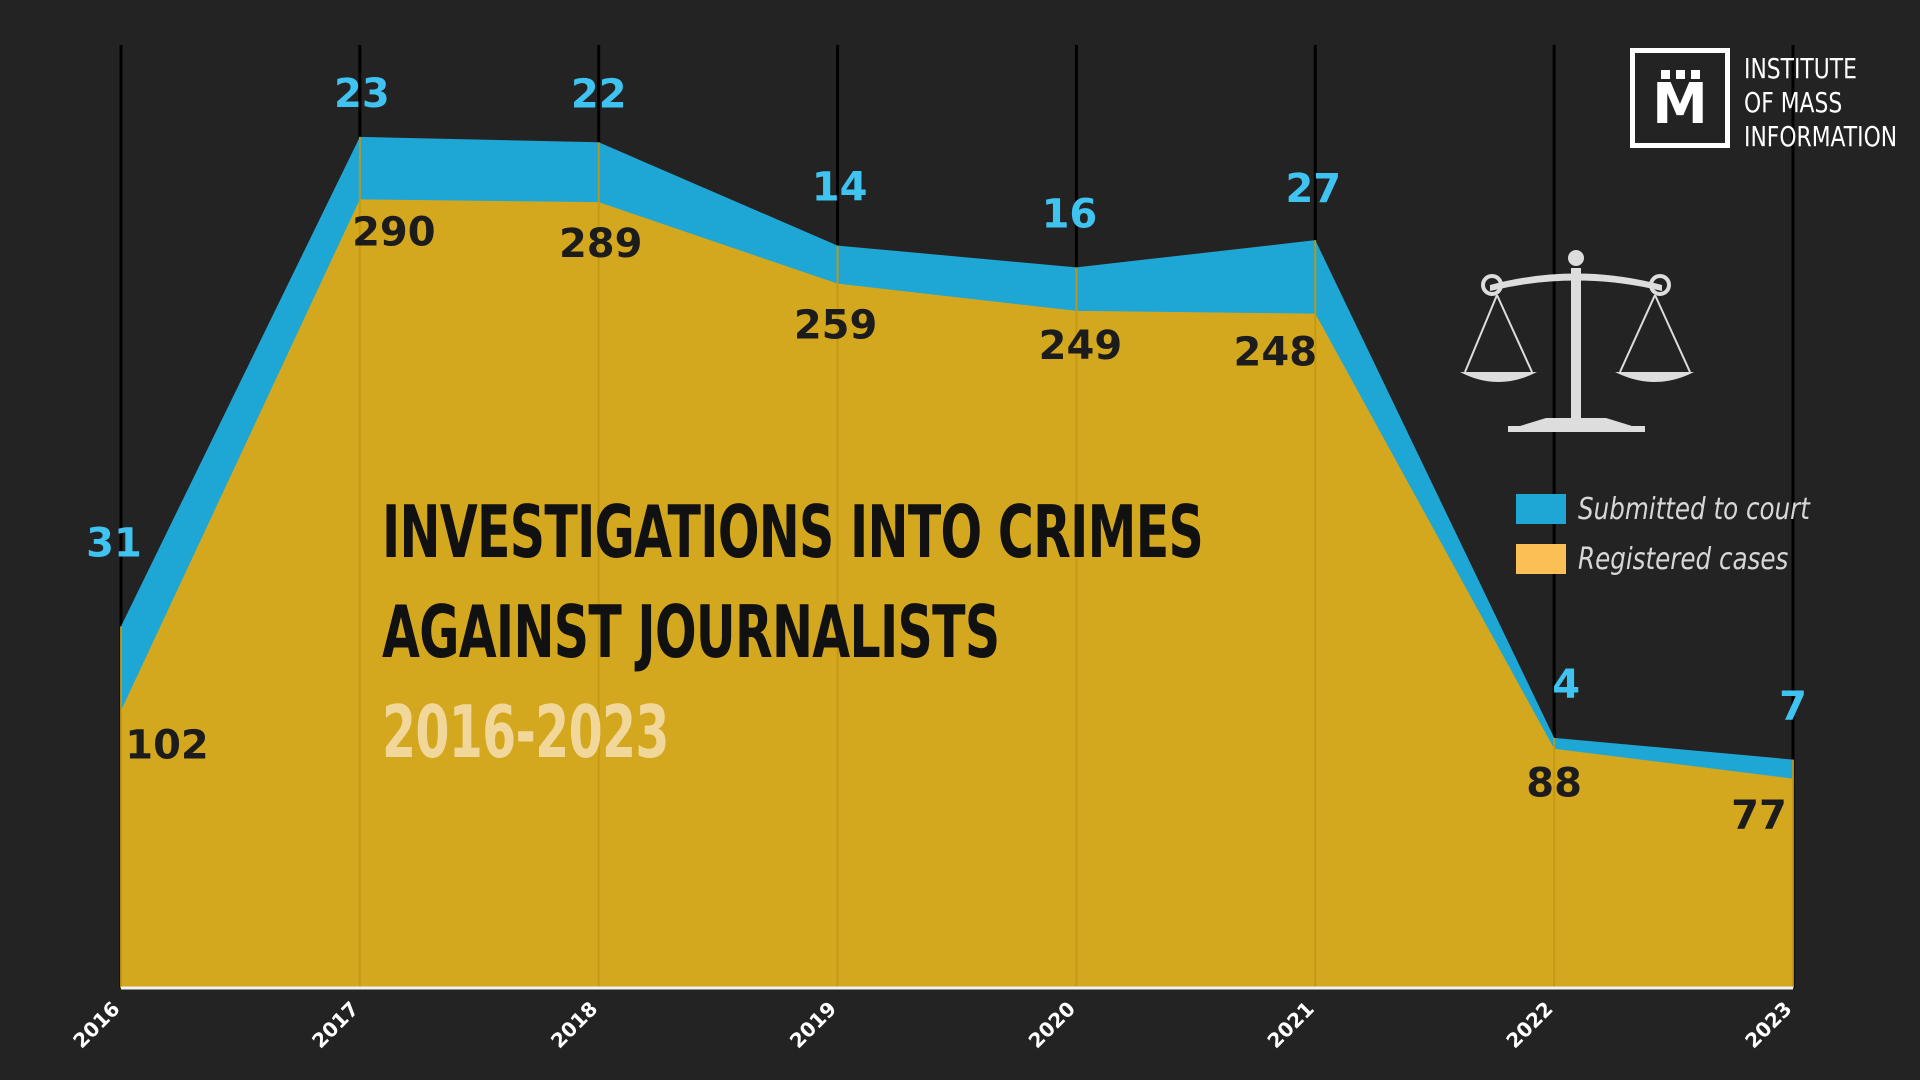  What do you see at coordinates (1821, 136) in the screenshot?
I see `logo-line-3: INFORMATION` at bounding box center [1821, 136].